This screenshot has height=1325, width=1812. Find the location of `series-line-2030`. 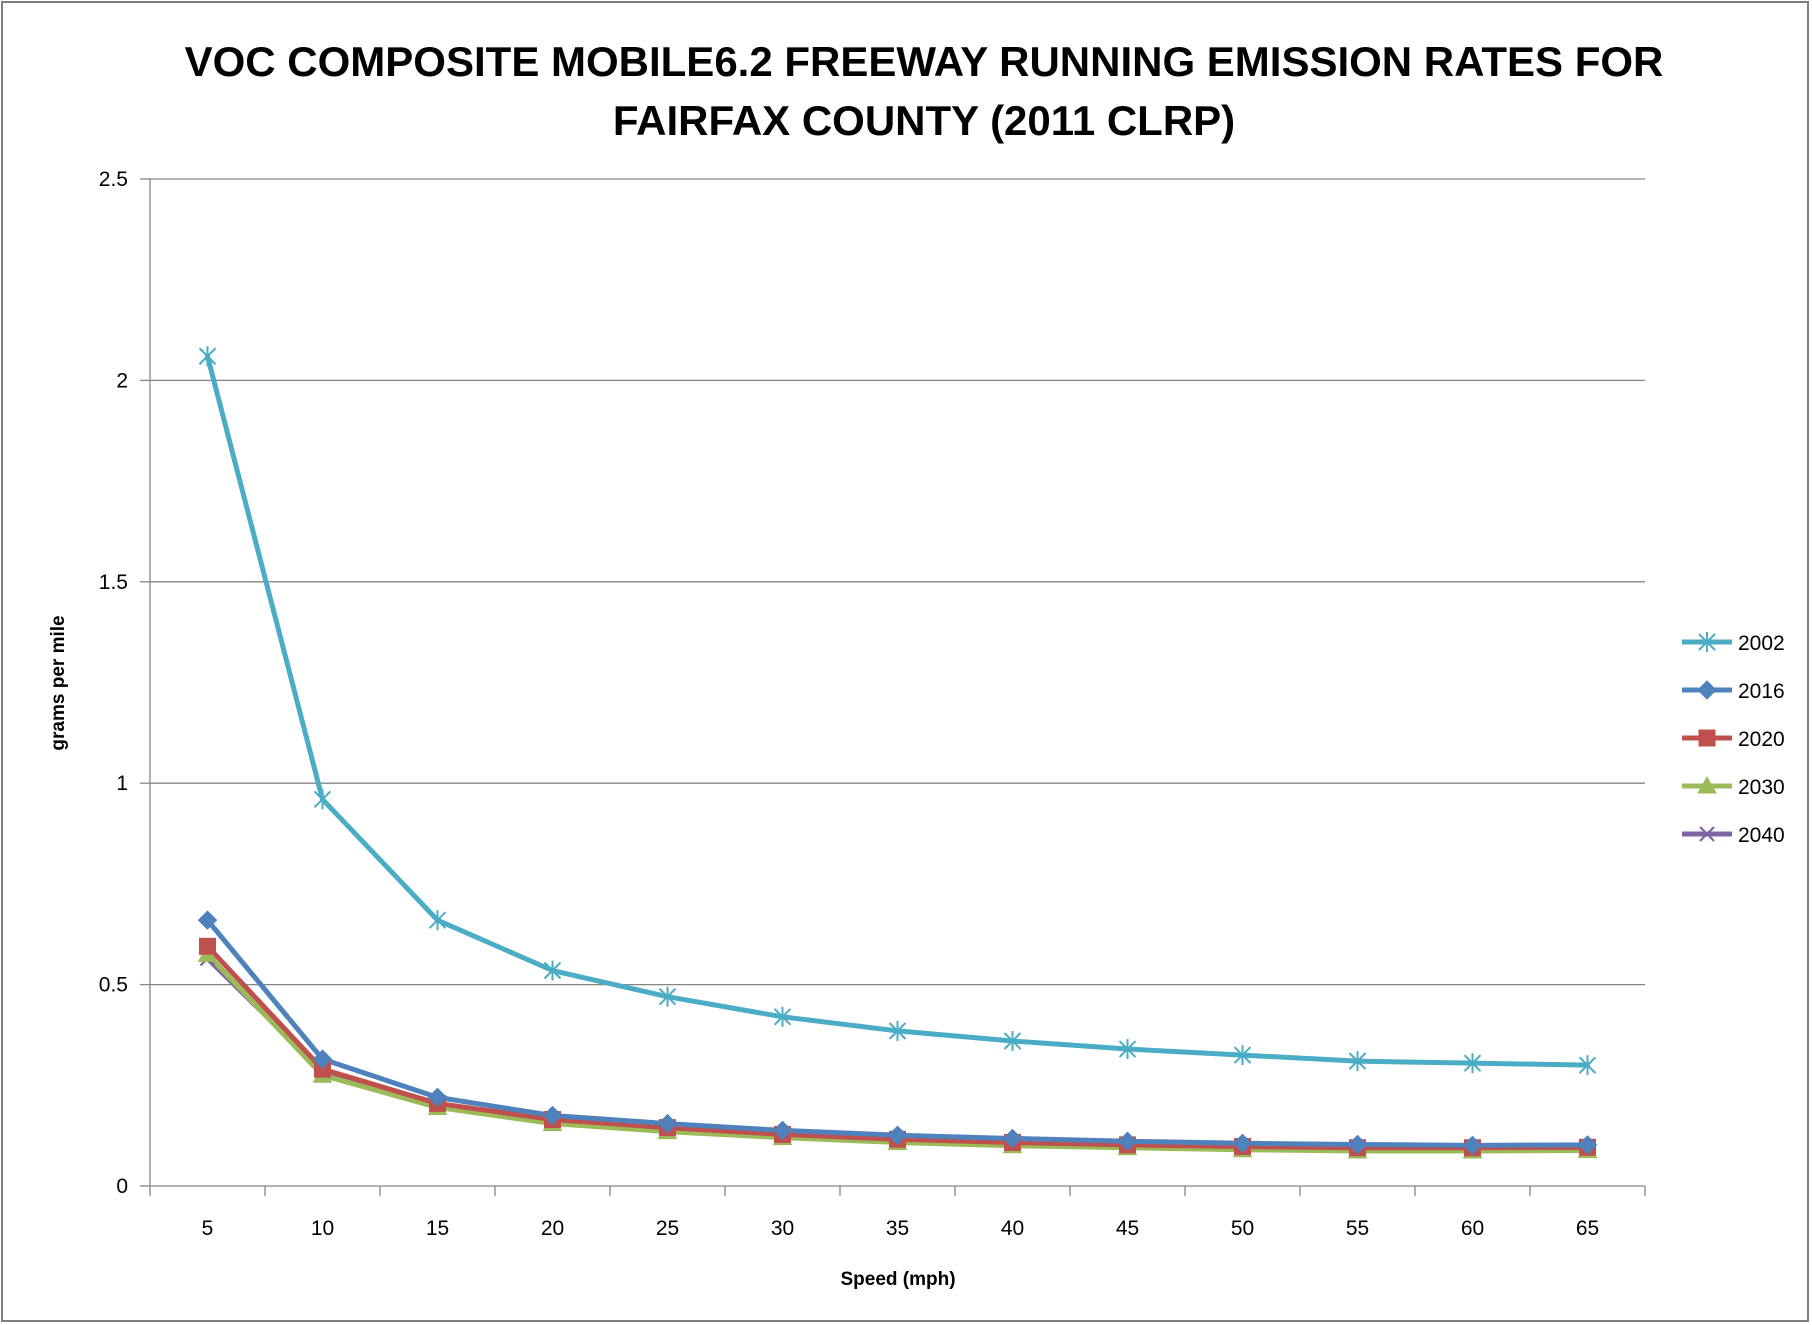

series-line-2030 is located at coordinates (897, 1052).